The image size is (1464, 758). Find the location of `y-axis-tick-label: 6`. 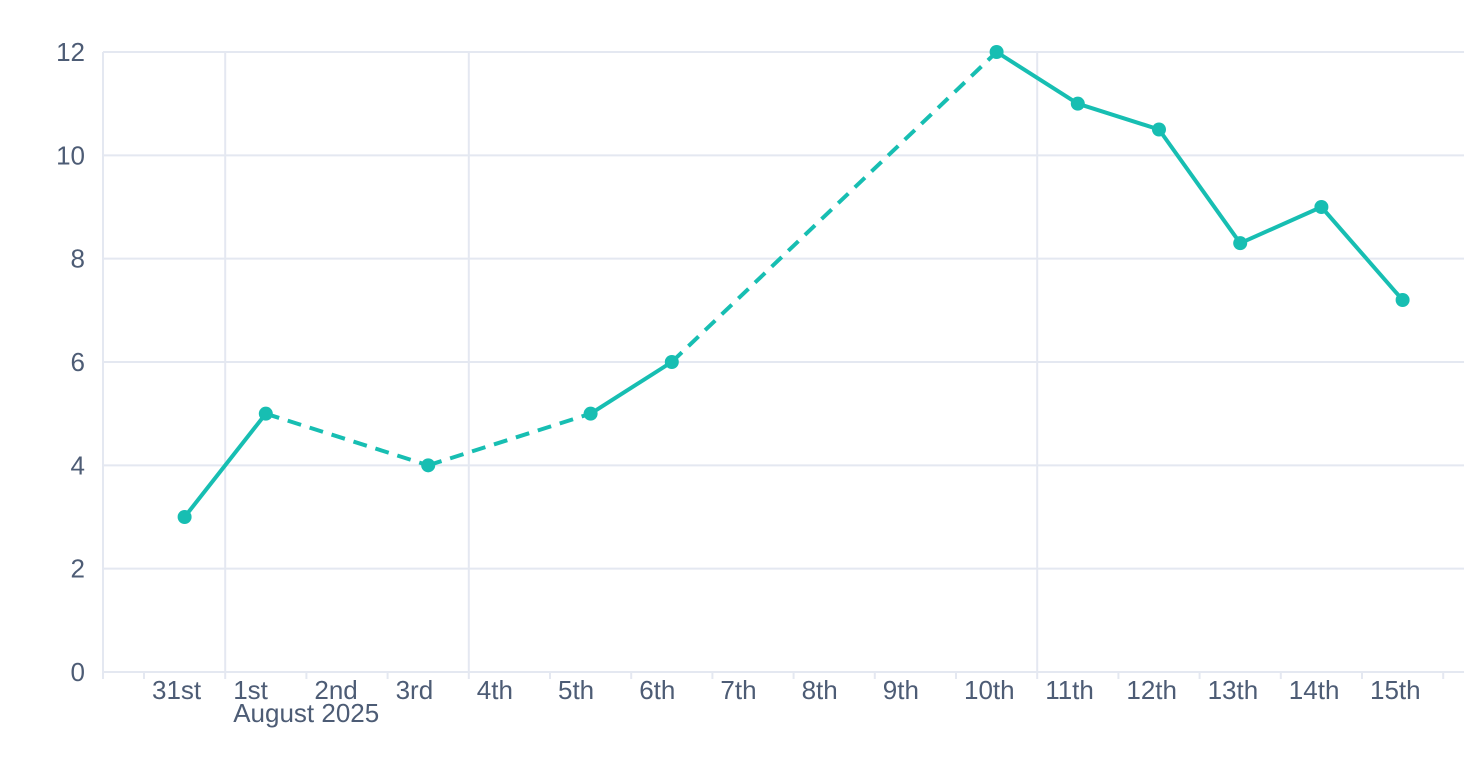

y-axis-tick-label: 6 is located at coordinates (78, 362).